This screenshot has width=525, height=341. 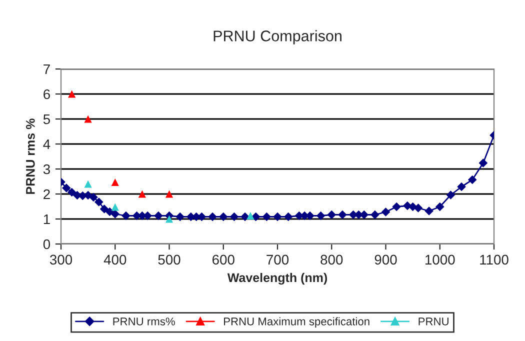 What do you see at coordinates (61, 259) in the screenshot?
I see `x-tick-label: 300` at bounding box center [61, 259].